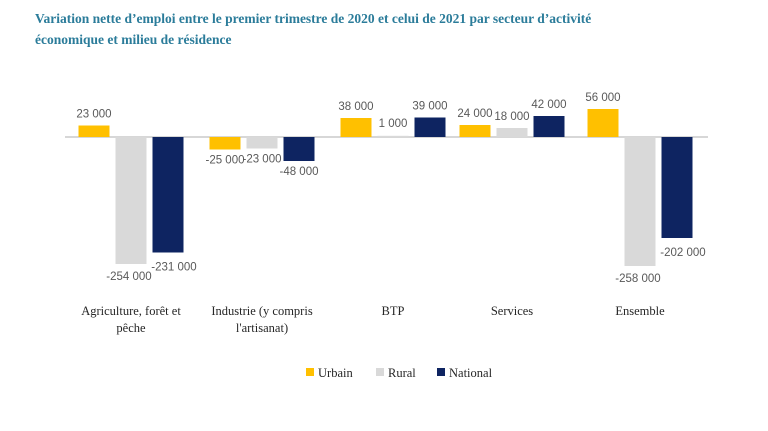  Describe the element at coordinates (173, 268) in the screenshot. I see `data-label-national-0: -231 000` at that location.